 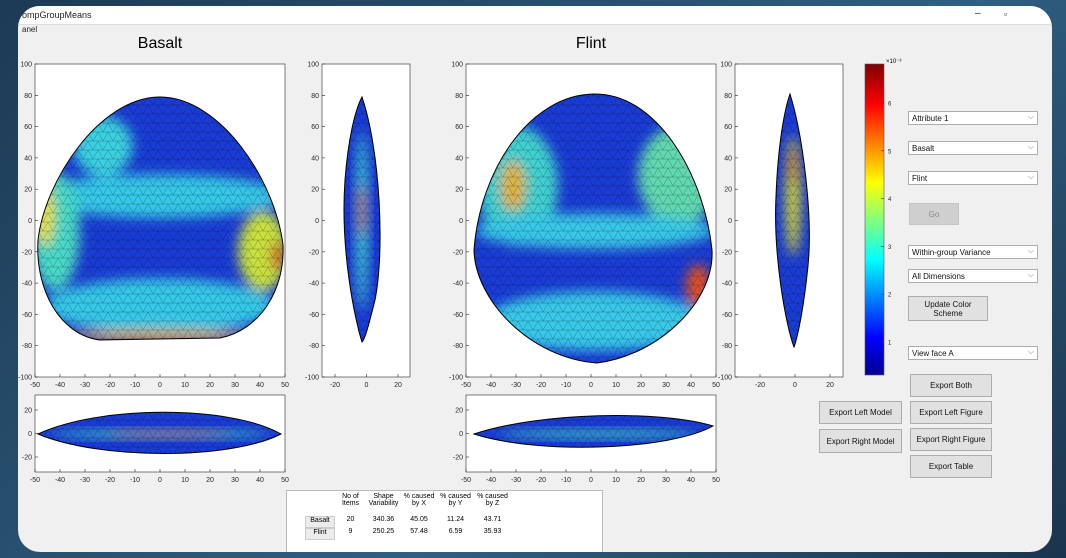 I want to click on measure-dropdown: Within-group Variance, so click(x=973, y=252).